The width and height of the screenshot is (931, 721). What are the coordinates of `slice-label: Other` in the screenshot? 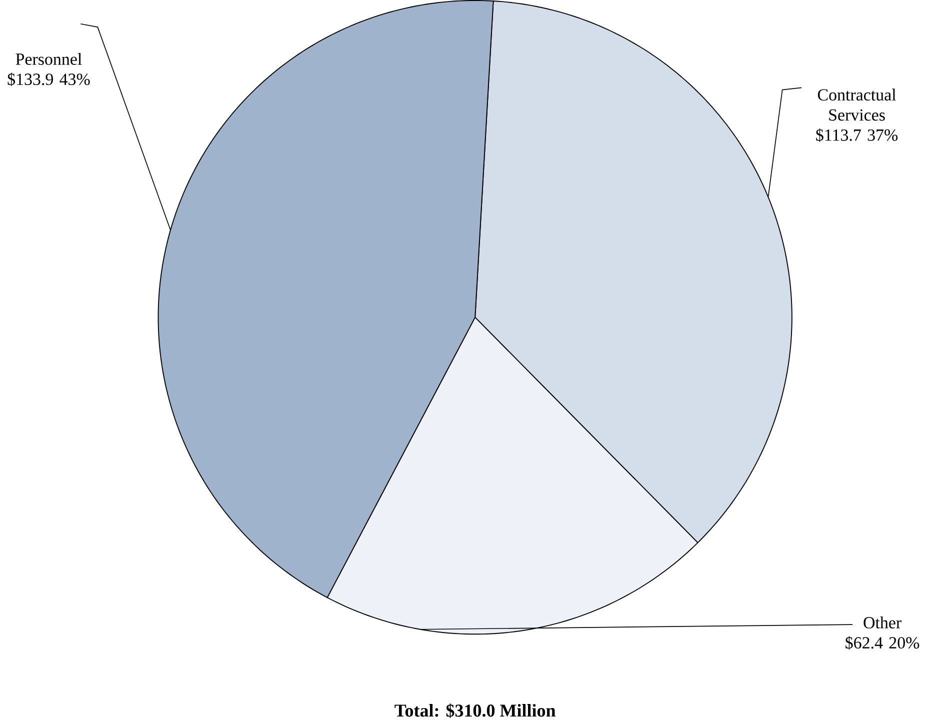 It's located at (883, 622).